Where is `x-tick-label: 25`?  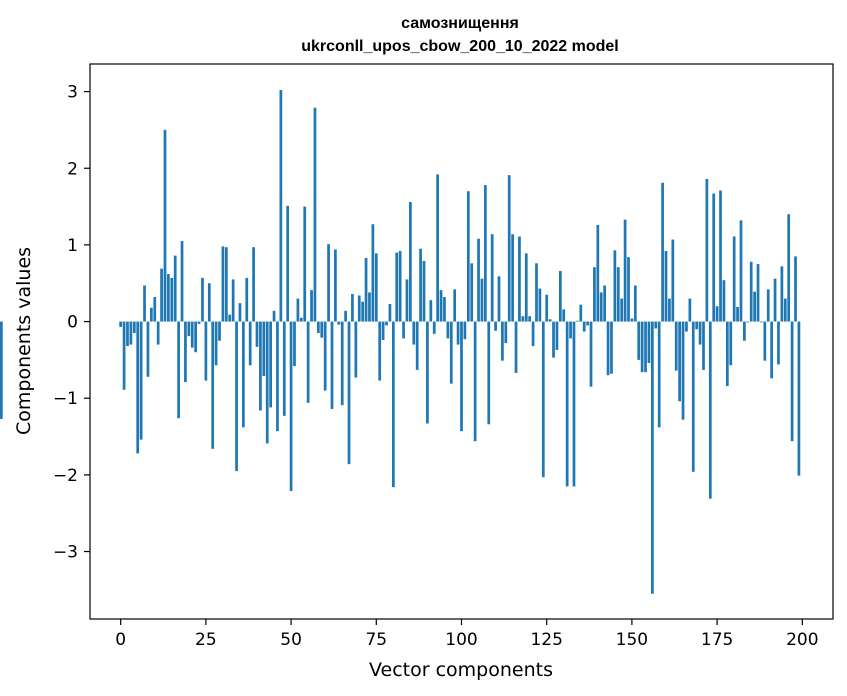
x-tick-label: 25 is located at coordinates (206, 640).